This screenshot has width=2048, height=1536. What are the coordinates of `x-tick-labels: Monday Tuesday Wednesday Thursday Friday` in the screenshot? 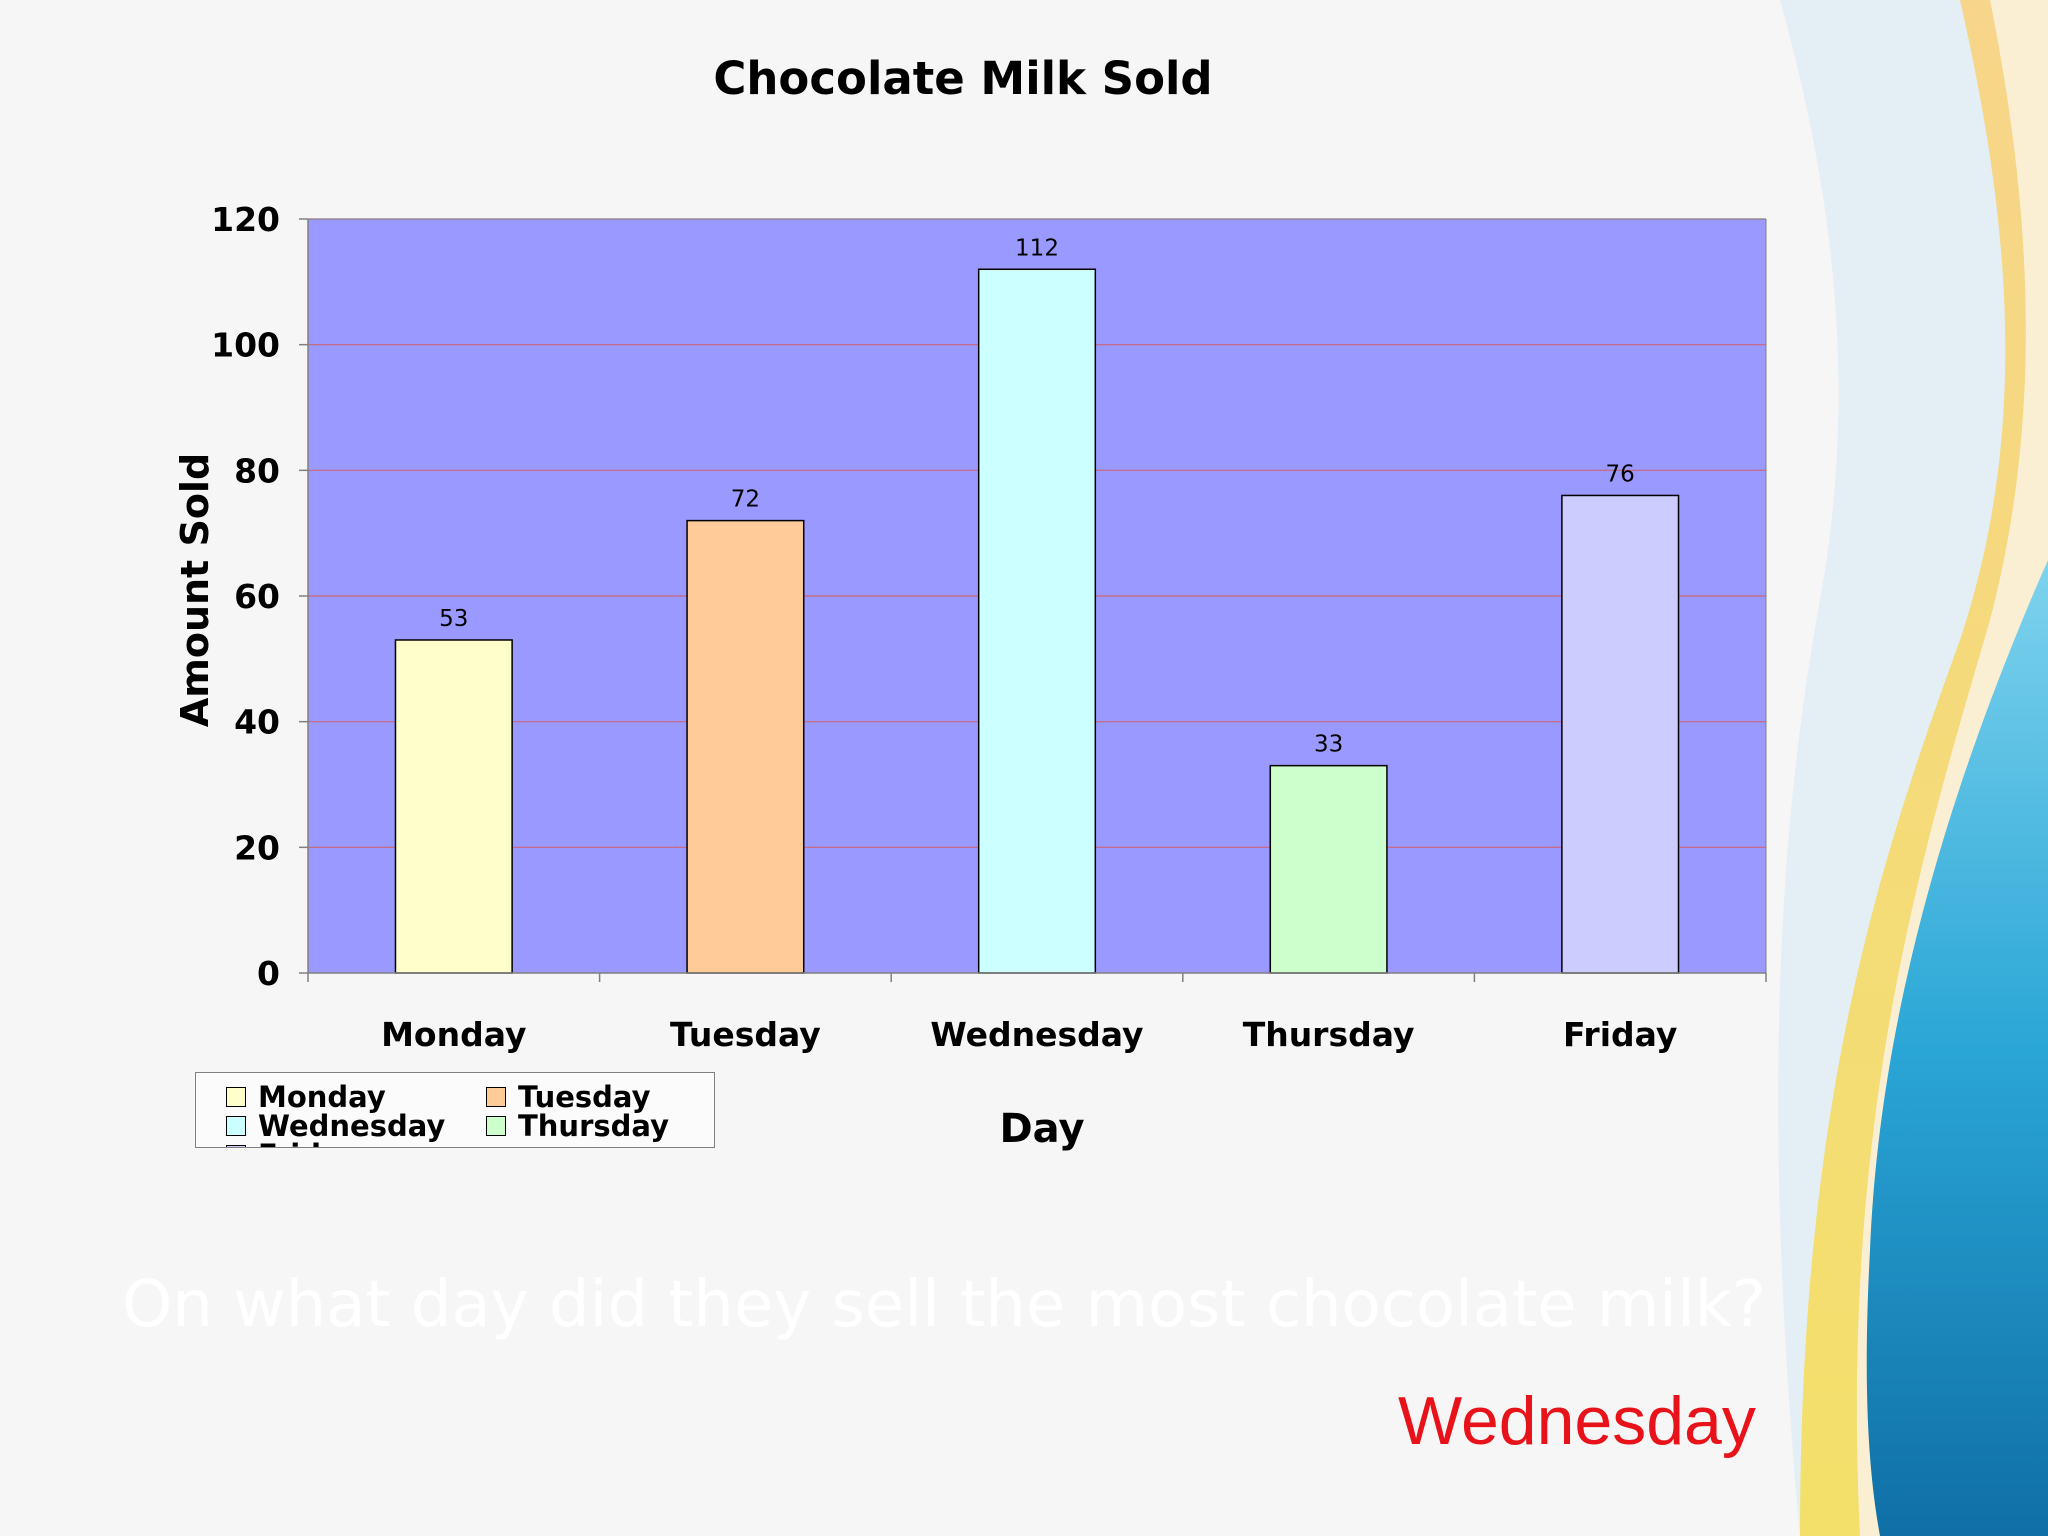 It's located at (1029, 1034).